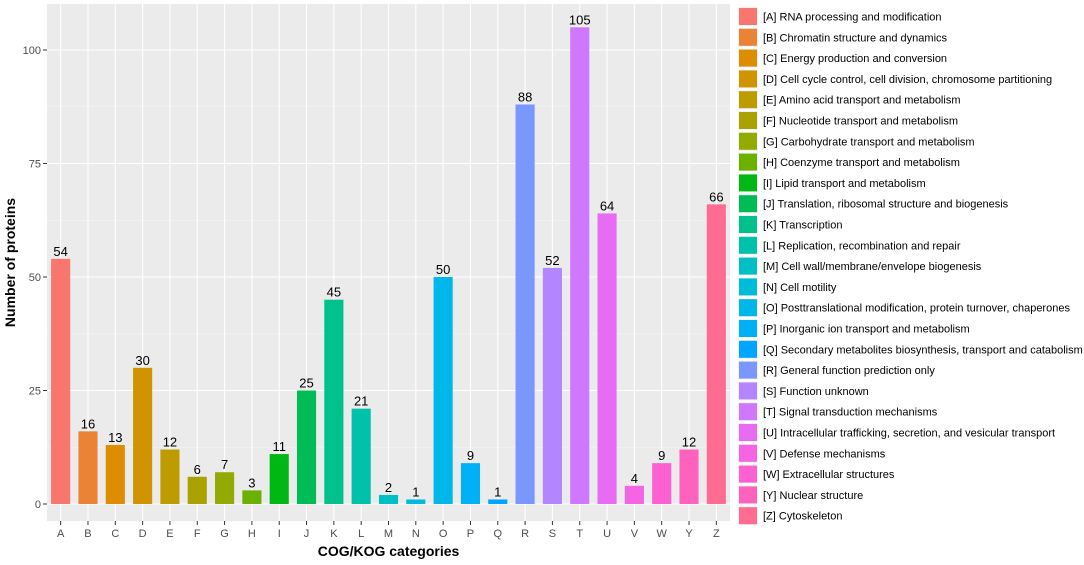 The height and width of the screenshot is (565, 1084). What do you see at coordinates (443, 390) in the screenshot?
I see `bar-O` at bounding box center [443, 390].